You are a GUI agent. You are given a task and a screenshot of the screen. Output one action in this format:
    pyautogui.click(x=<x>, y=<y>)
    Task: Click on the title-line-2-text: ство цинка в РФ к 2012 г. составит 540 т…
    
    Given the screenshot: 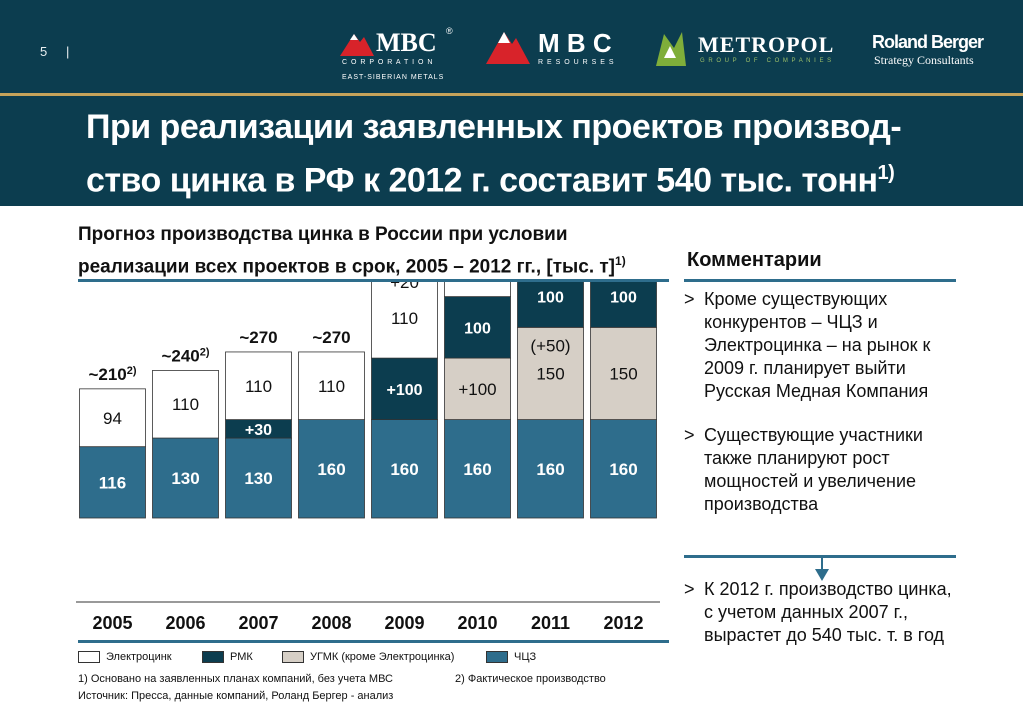 What is the action you would take?
    pyautogui.click(x=482, y=180)
    